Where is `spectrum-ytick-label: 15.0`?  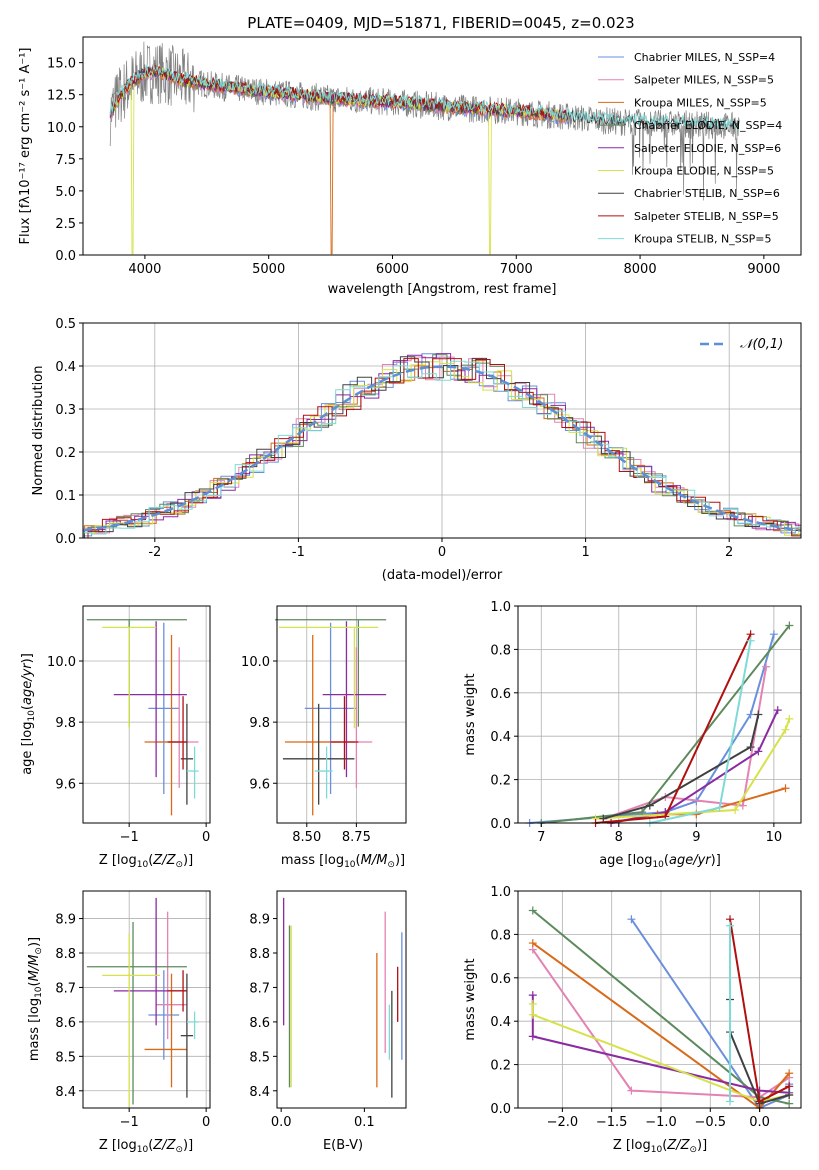
spectrum-ytick-label: 15.0 is located at coordinates (61, 64).